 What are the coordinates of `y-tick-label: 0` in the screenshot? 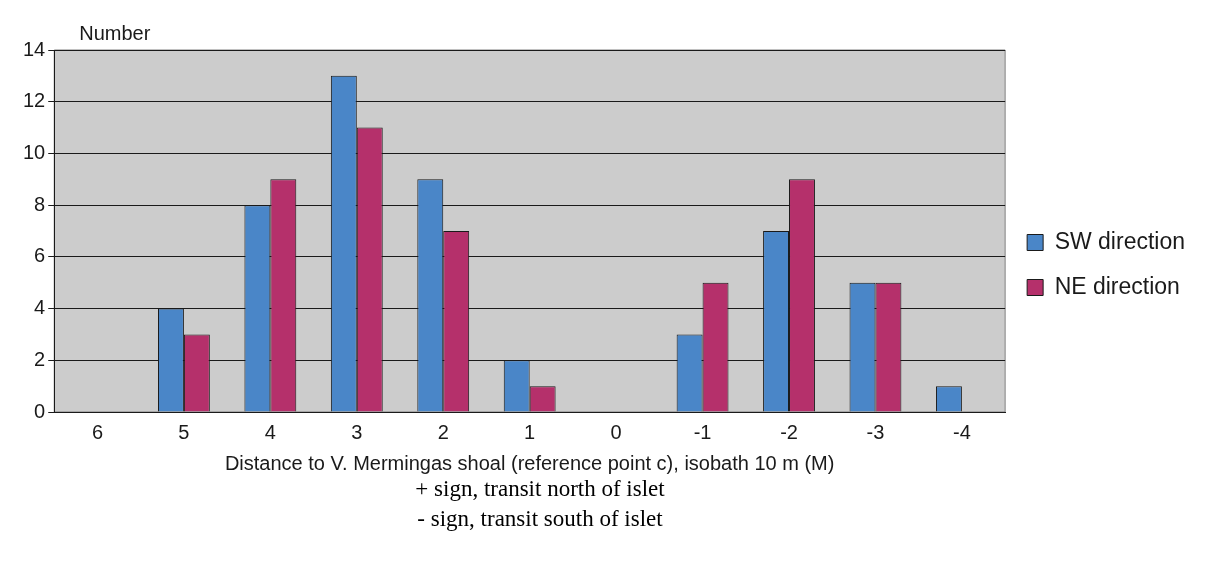 It's located at (40, 410).